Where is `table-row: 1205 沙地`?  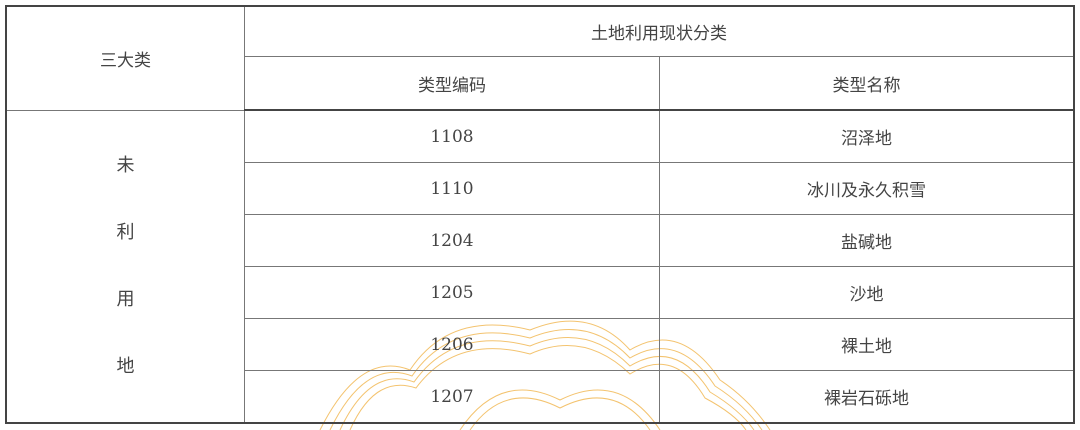
table-row: 1205 沙地 is located at coordinates (540, 292).